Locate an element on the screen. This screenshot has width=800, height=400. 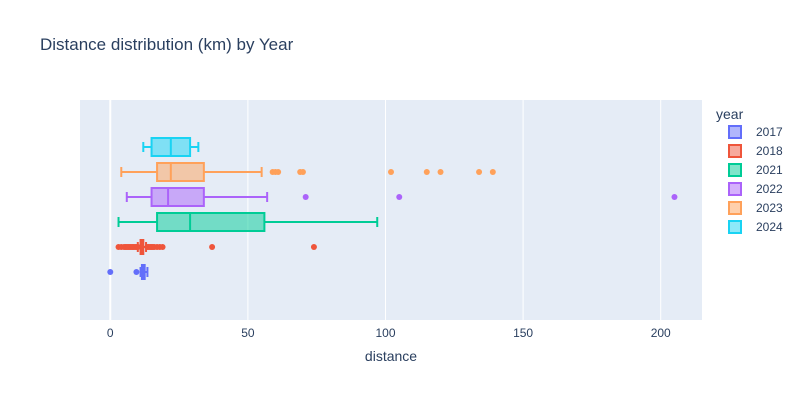
x-tick-label: 0 is located at coordinates (110, 333).